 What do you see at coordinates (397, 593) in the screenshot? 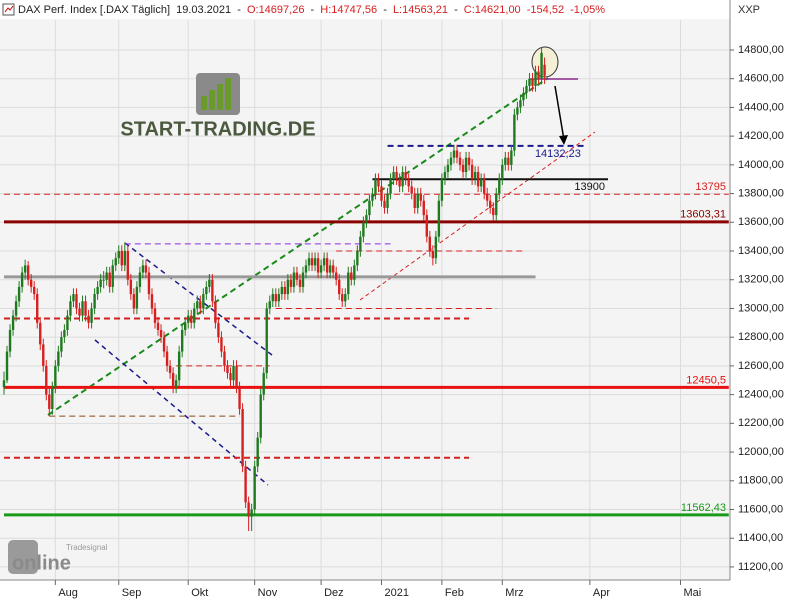
I see `x-tick-label: 2021` at bounding box center [397, 593].